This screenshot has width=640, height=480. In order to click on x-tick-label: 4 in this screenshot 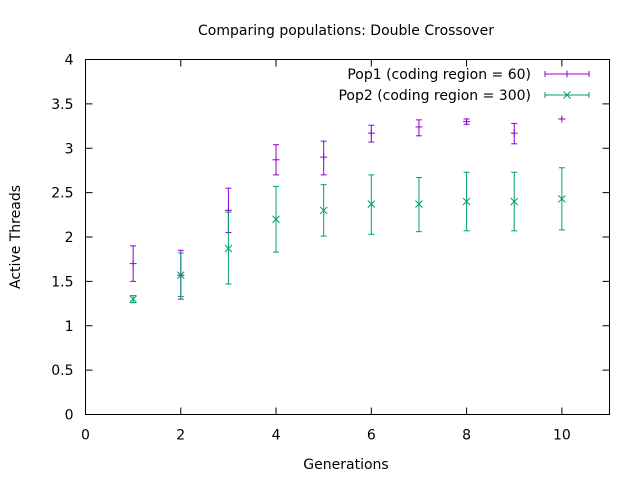, I will do `click(276, 436)`.